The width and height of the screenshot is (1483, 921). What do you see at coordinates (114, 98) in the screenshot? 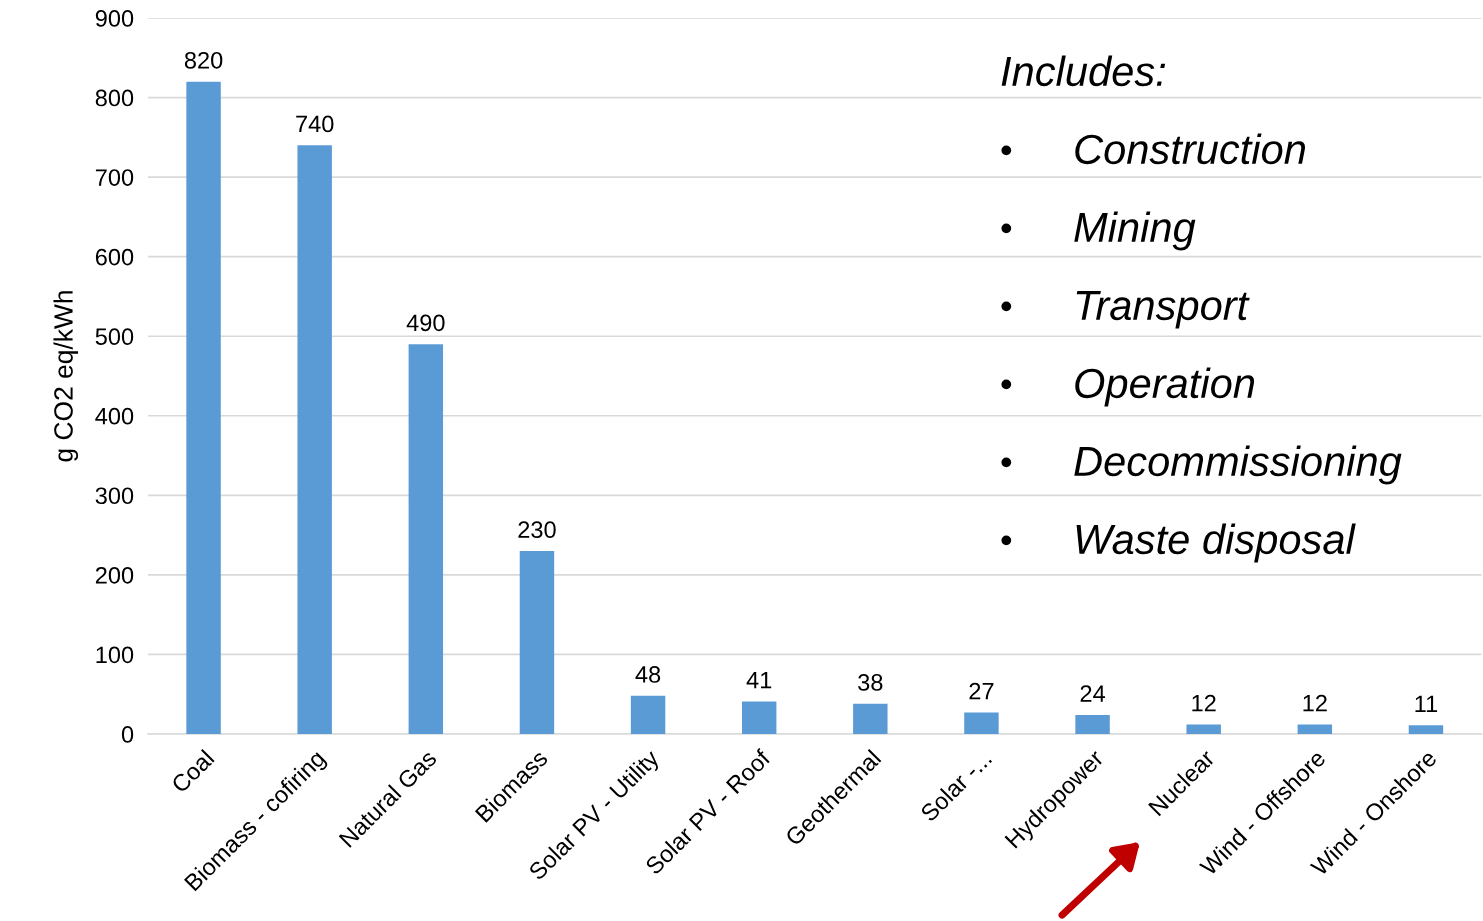
I see `y-tick-label: 800` at bounding box center [114, 98].